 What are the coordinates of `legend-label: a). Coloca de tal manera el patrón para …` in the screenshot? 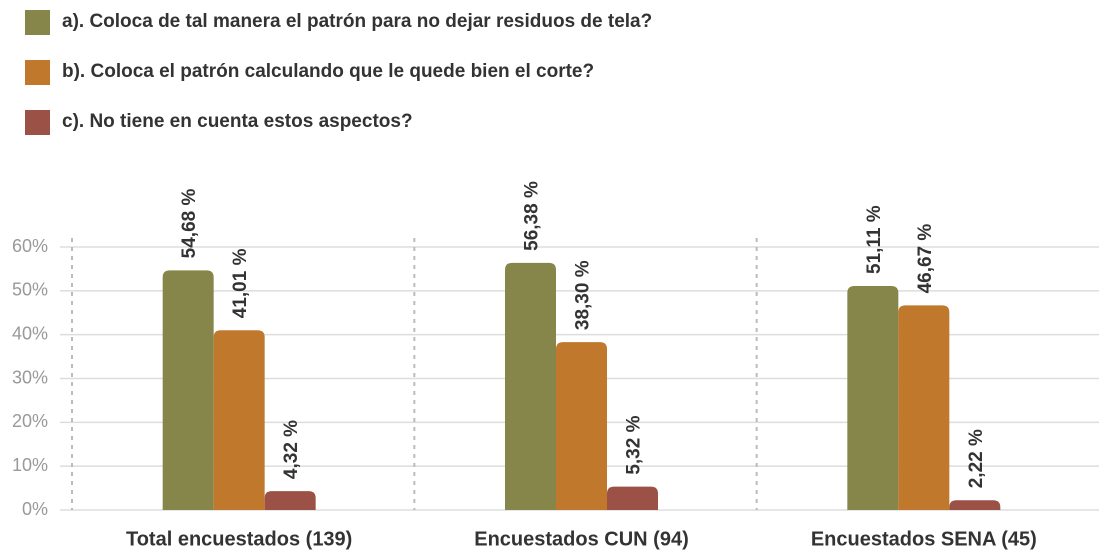 It's located at (357, 21).